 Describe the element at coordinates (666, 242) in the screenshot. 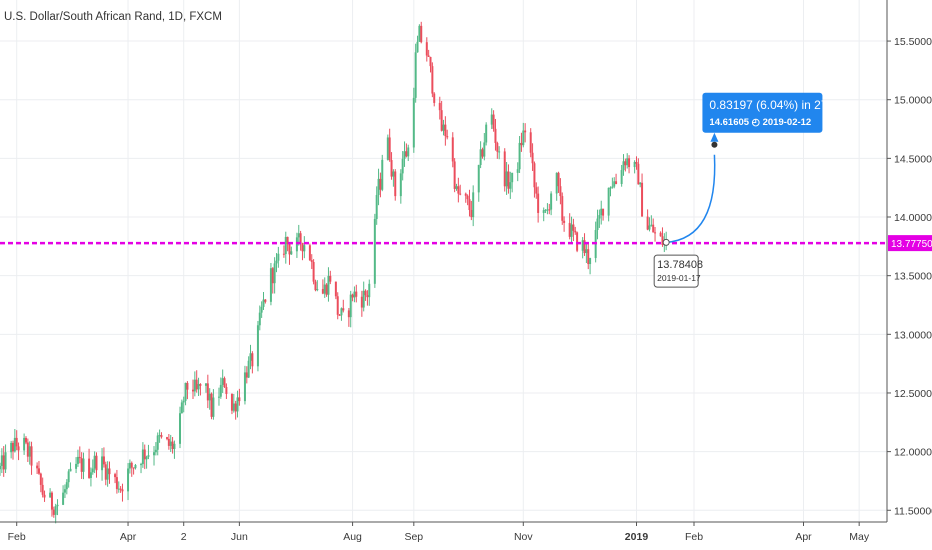

I see `projection-start-dot` at that location.